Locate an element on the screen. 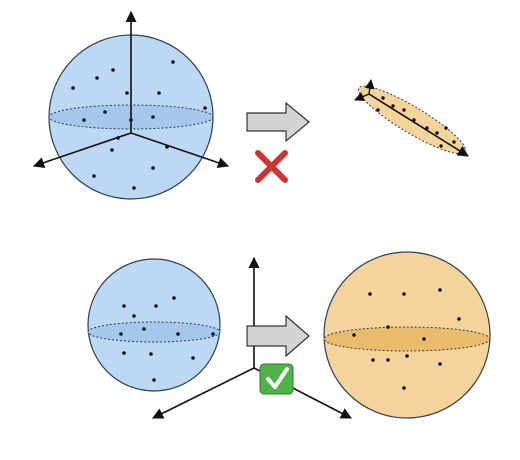  flat-axis-left is located at coordinates (362, 97).